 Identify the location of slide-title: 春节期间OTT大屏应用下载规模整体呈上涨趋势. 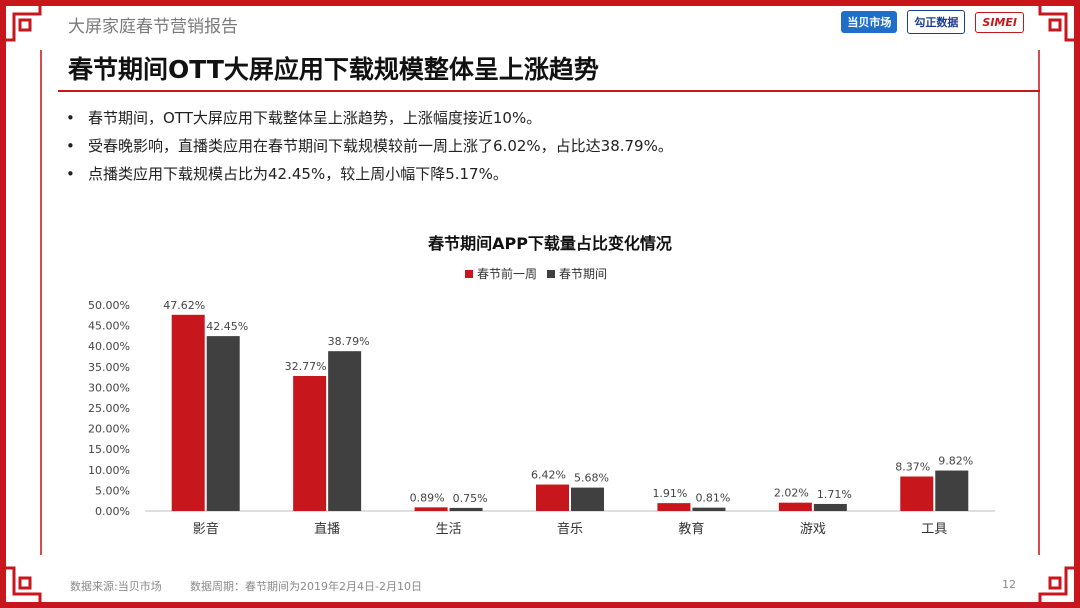
(333, 69).